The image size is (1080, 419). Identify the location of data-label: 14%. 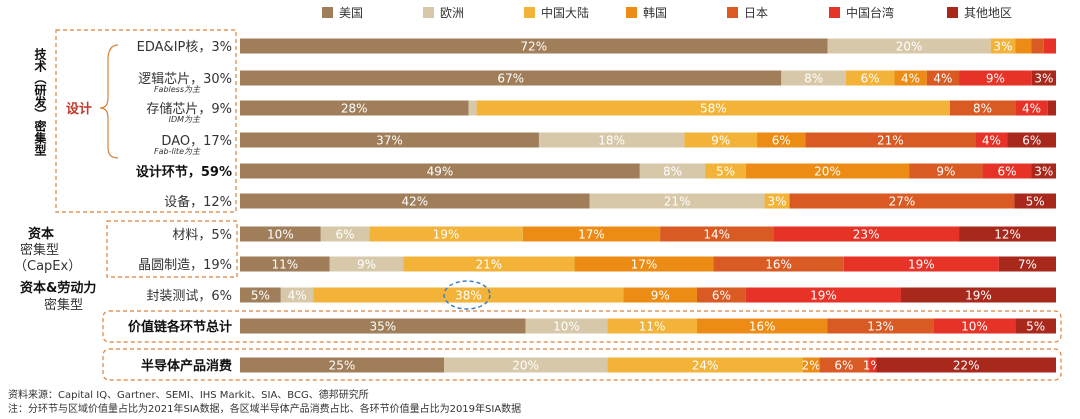
(716, 235).